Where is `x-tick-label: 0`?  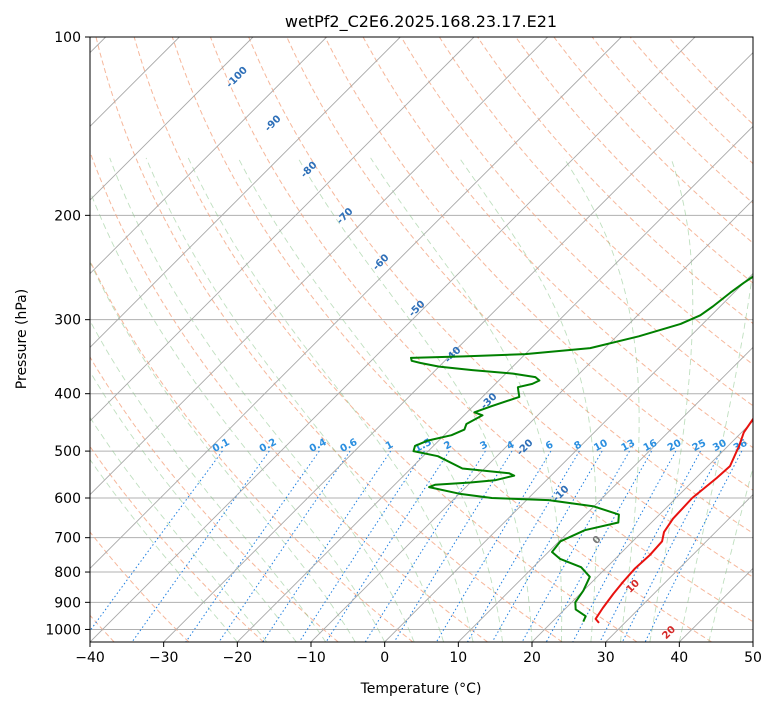
x-tick-label: 0 is located at coordinates (384, 658).